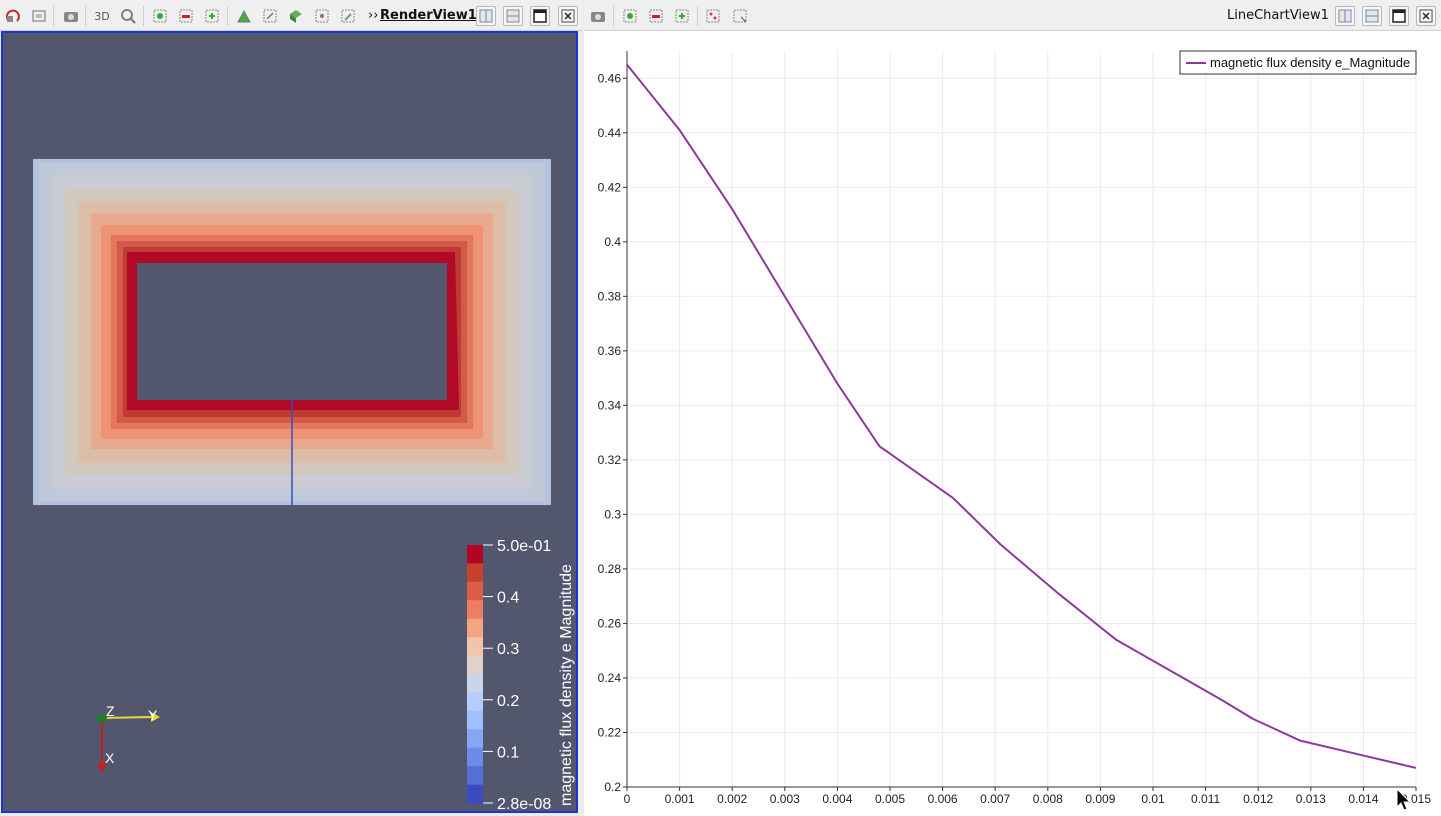 The width and height of the screenshot is (1441, 816). I want to click on select-frustum-icon, so click(270, 16).